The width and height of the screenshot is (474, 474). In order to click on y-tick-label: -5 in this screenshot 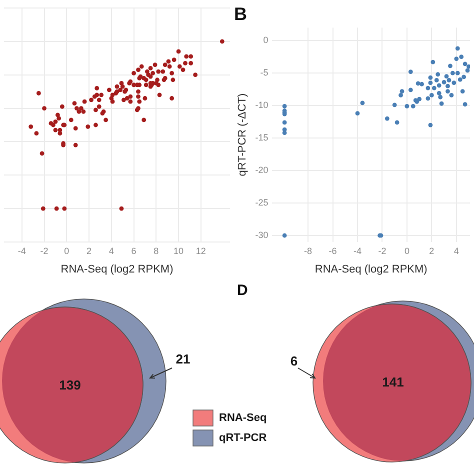, I will do `click(264, 73)`.